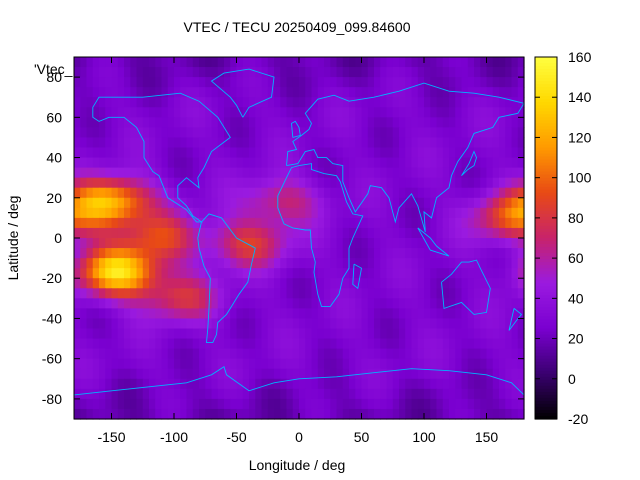 This screenshot has height=480, width=640. I want to click on y-tick-label: -40, so click(52, 318).